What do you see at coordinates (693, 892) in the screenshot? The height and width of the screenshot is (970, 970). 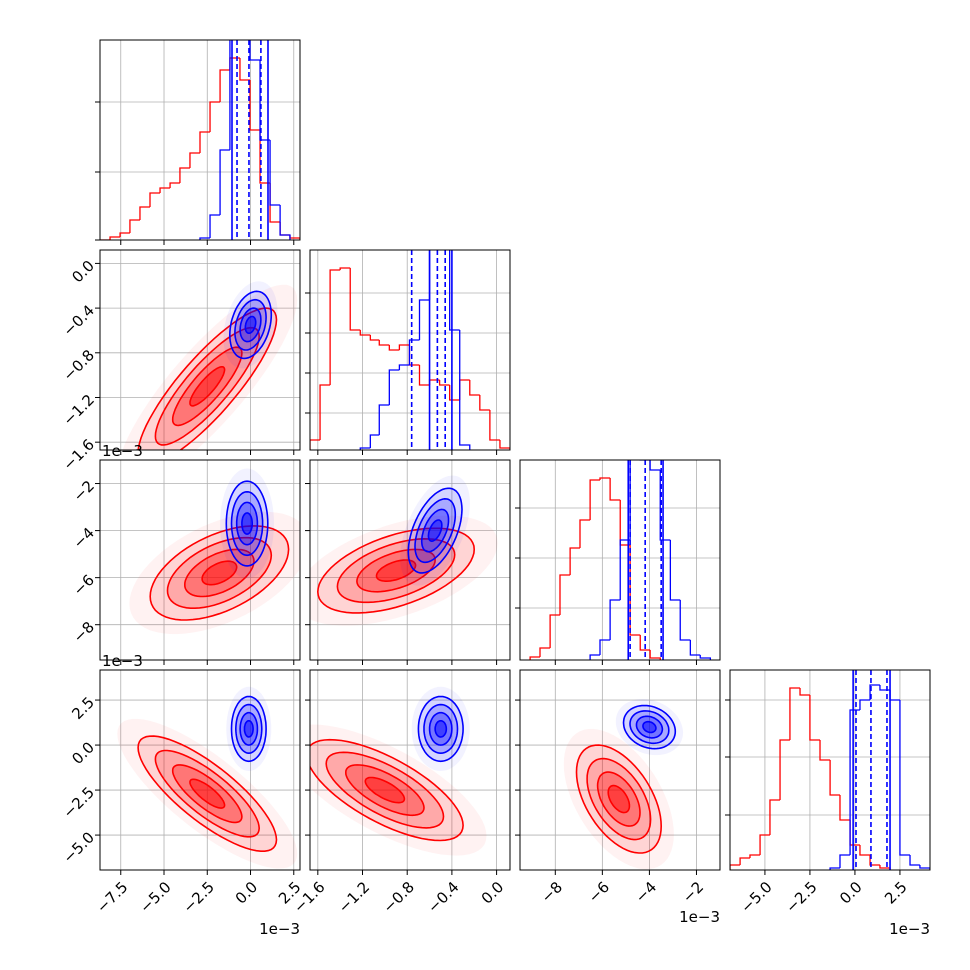 I see `x-tick-label: −2` at bounding box center [693, 892].